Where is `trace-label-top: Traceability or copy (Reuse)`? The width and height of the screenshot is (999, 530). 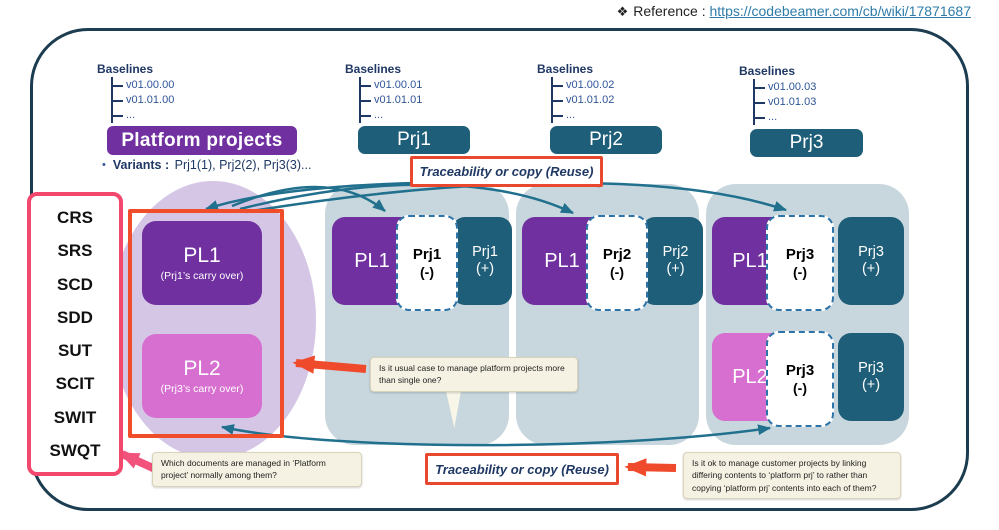
trace-label-top: Traceability or copy (Reuse) is located at coordinates (506, 171).